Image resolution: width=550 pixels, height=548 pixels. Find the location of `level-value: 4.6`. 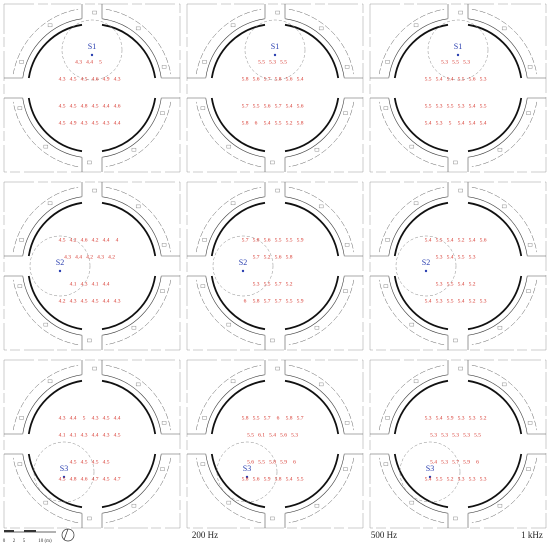

level-value: 4.6 is located at coordinates (117, 106).